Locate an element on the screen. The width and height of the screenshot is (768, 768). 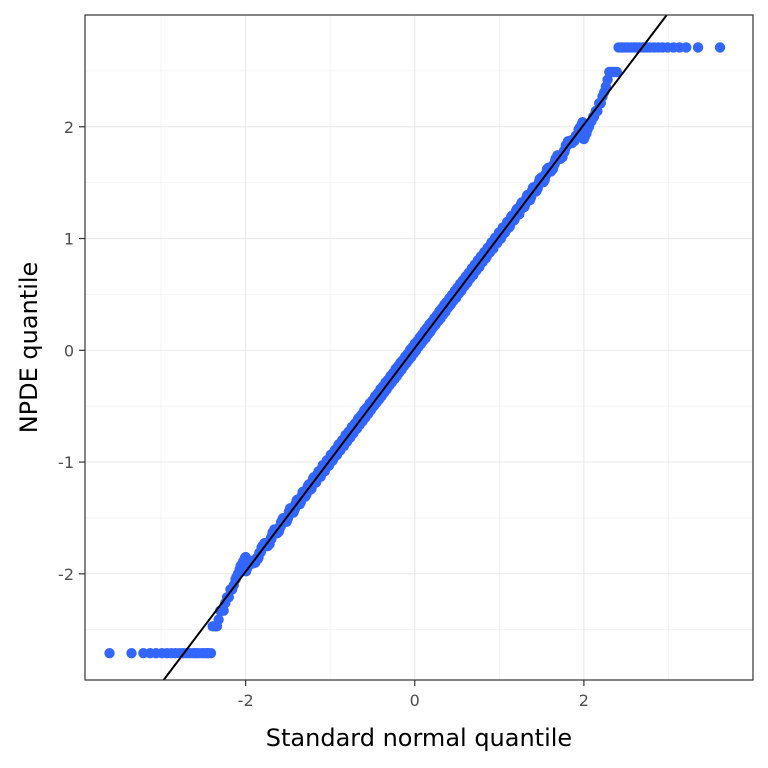
y-tick-label: -1 is located at coordinates (66, 462).